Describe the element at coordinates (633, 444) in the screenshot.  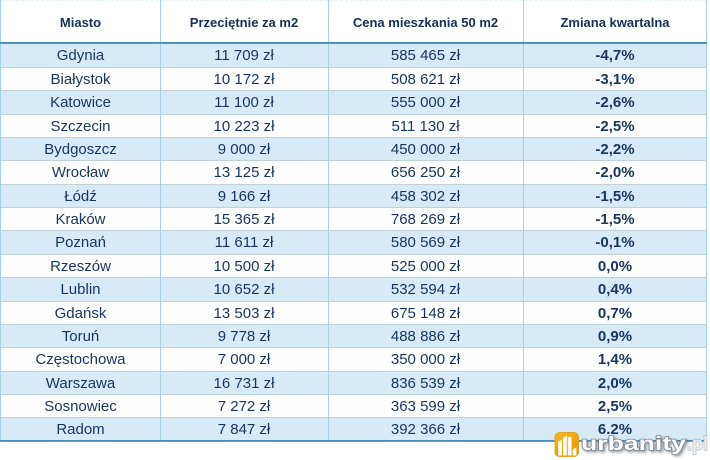
I see `svg-text: urbanity` at that location.